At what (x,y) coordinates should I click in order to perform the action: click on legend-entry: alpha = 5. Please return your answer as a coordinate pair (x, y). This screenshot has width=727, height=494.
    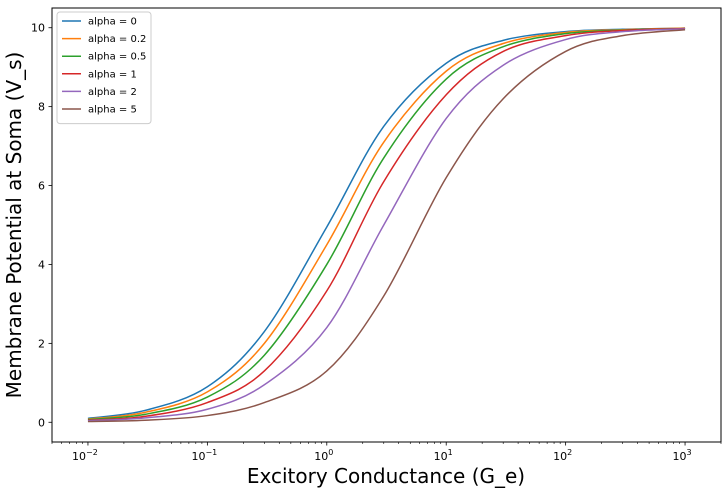
    Looking at the image, I should click on (112, 110).